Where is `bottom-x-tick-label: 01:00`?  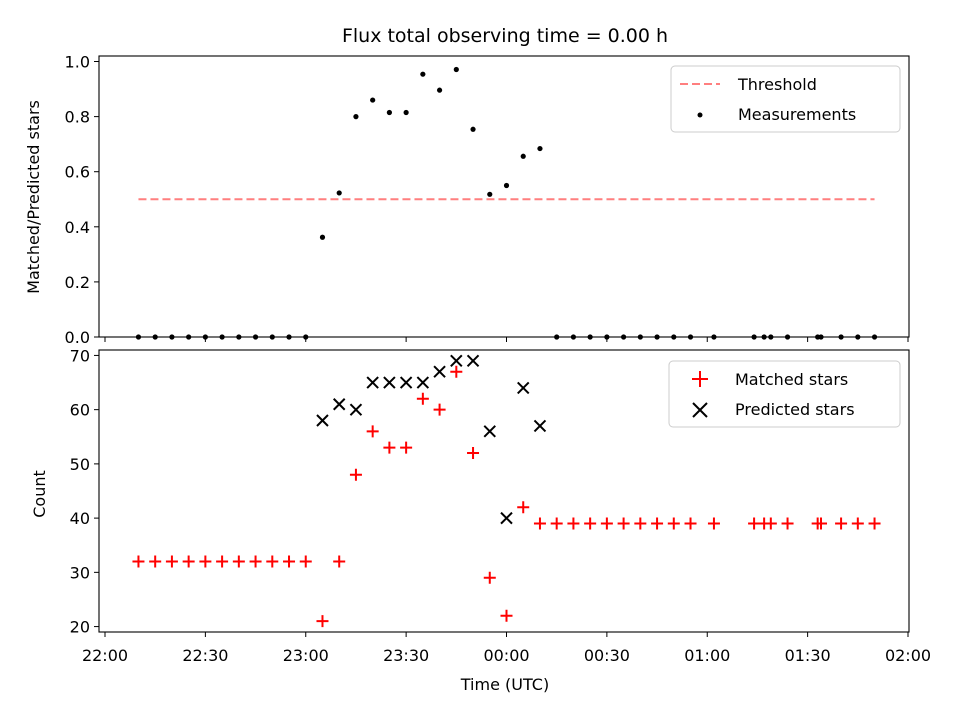
bottom-x-tick-label: 01:00 is located at coordinates (707, 655).